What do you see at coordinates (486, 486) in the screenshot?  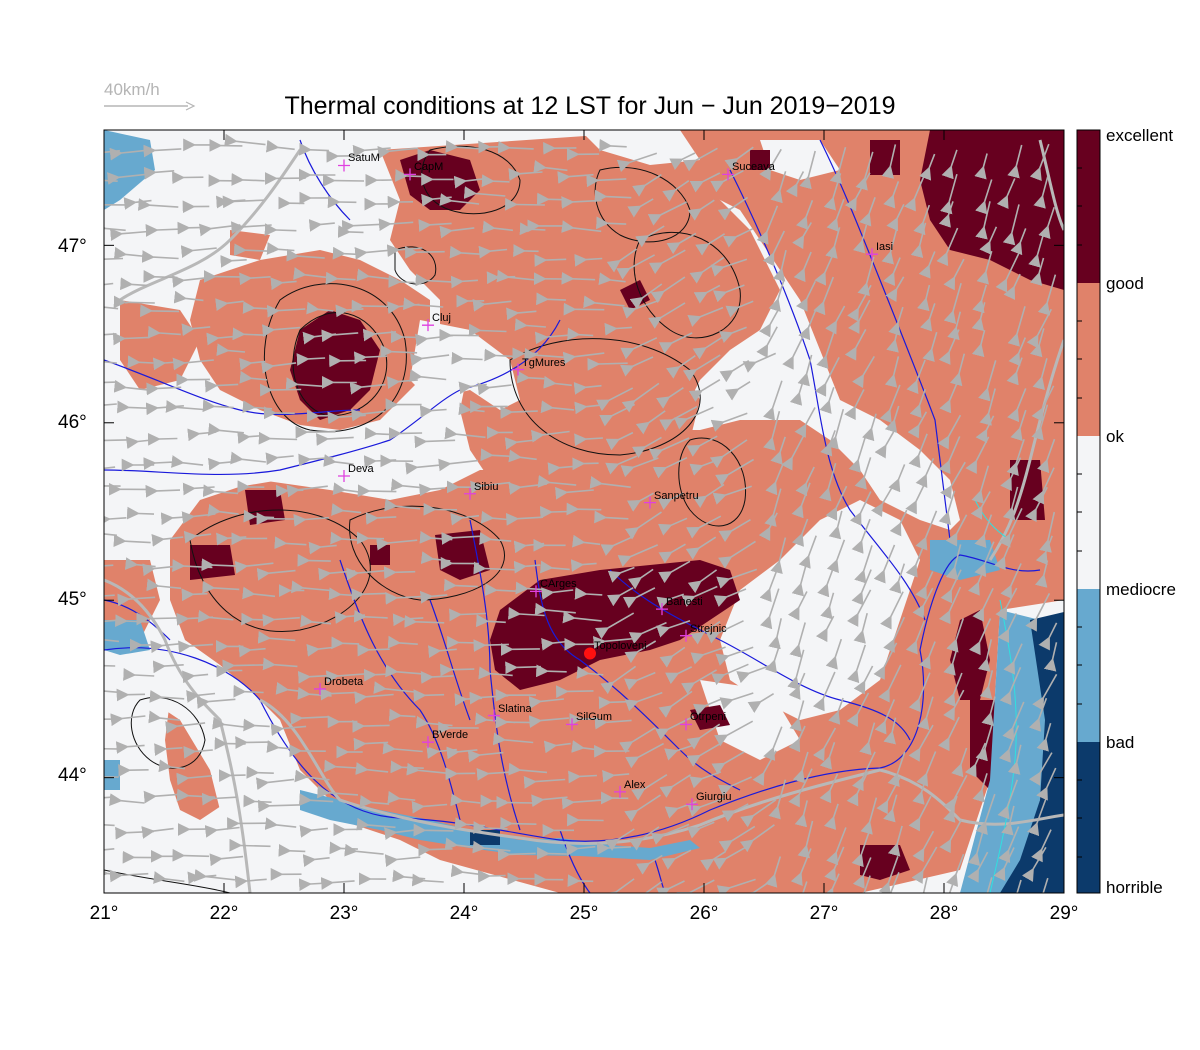 I see `city-label: Sibiu` at bounding box center [486, 486].